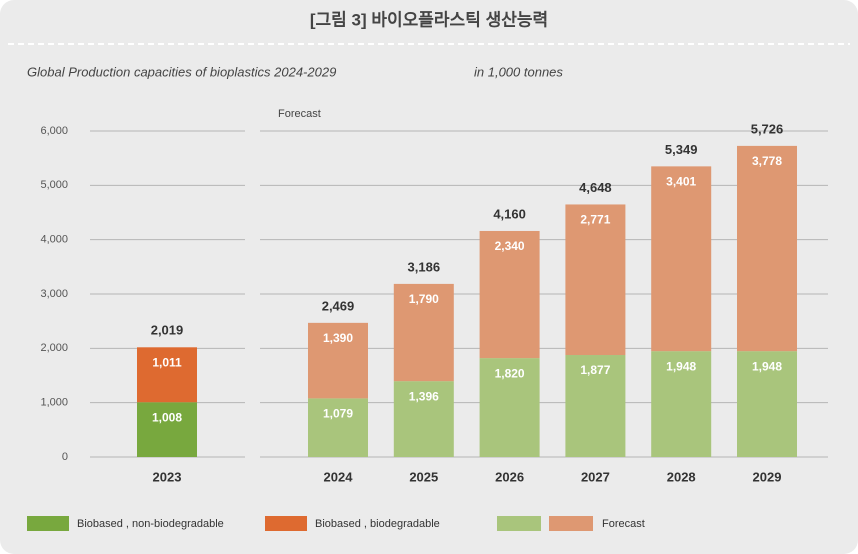  Describe the element at coordinates (595, 220) in the screenshot. I see `value-label: 2,771` at that location.